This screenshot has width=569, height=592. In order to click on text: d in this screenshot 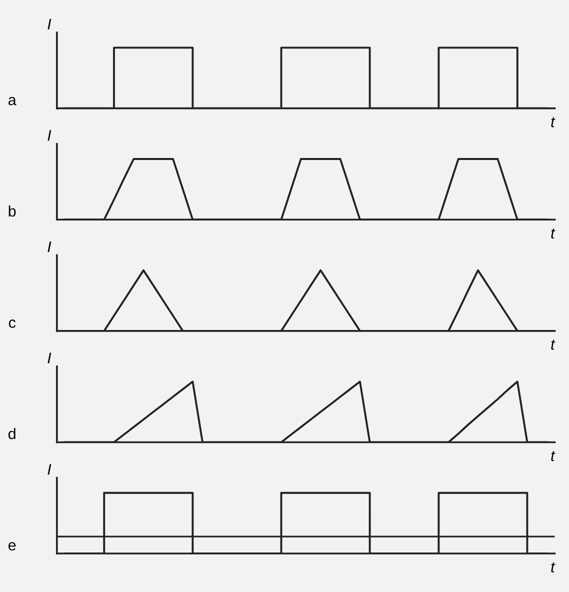, I will do `click(12, 434)`.